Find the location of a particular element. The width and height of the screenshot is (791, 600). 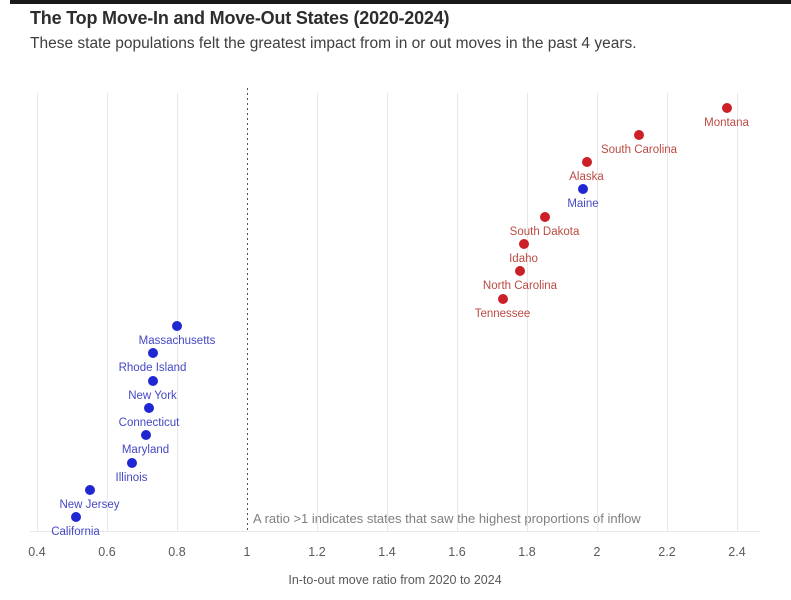

reference-dashed-line is located at coordinates (247, 309).